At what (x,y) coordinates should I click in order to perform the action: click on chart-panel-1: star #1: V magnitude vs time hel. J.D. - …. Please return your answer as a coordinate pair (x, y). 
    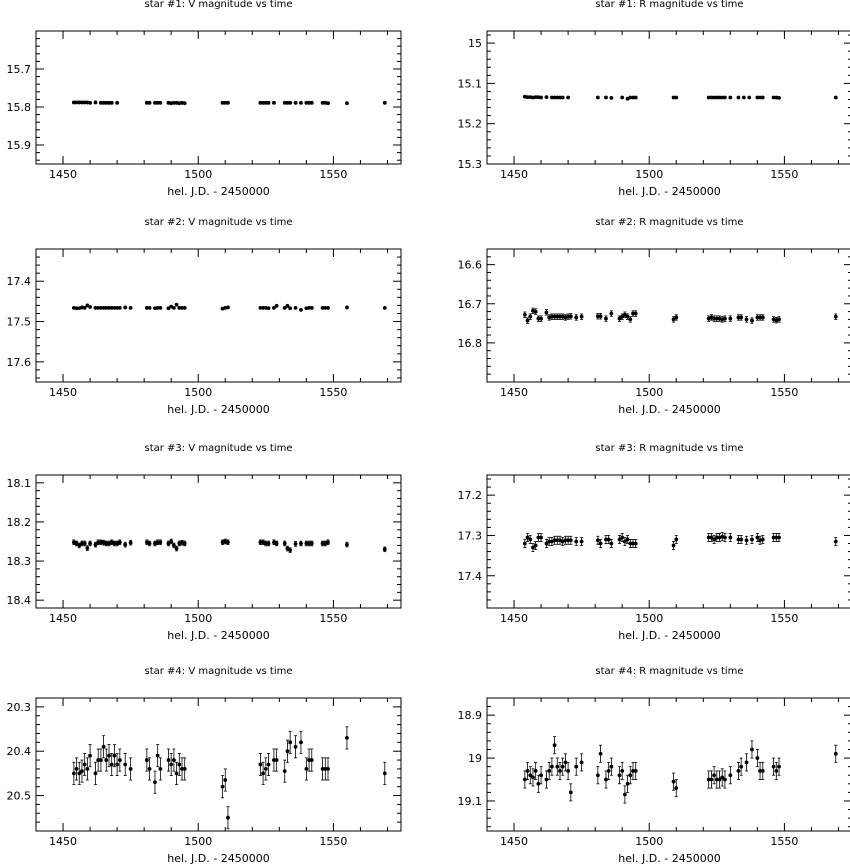
    Looking at the image, I should click on (204, 99).